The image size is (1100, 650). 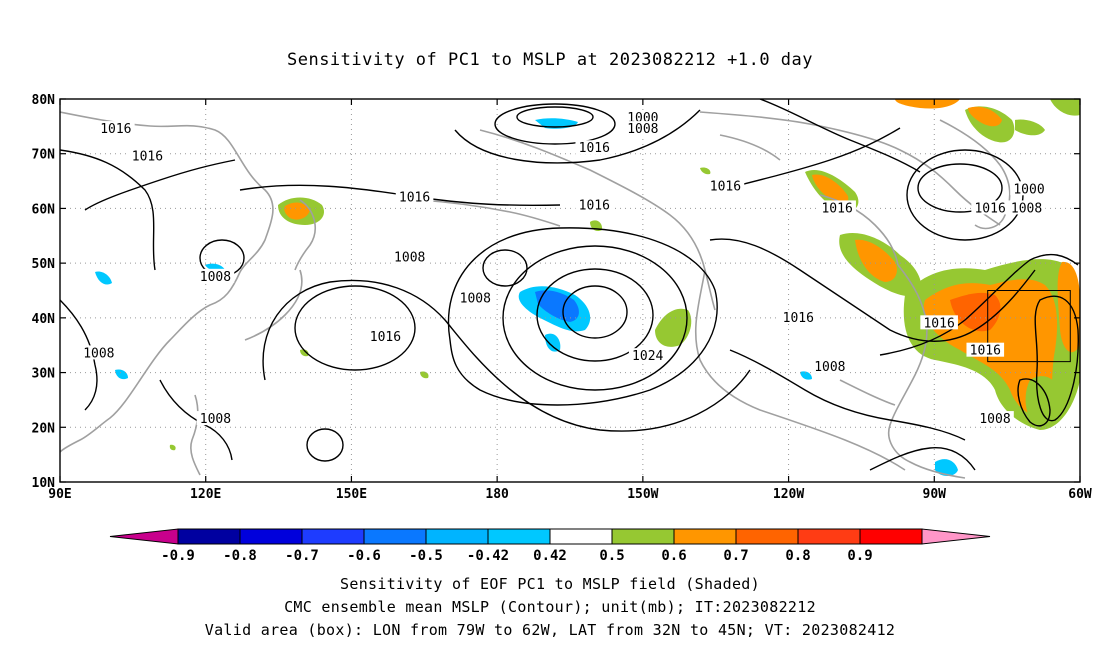 What do you see at coordinates (490, 213) in the screenshot?
I see `coast-aleutians` at bounding box center [490, 213].